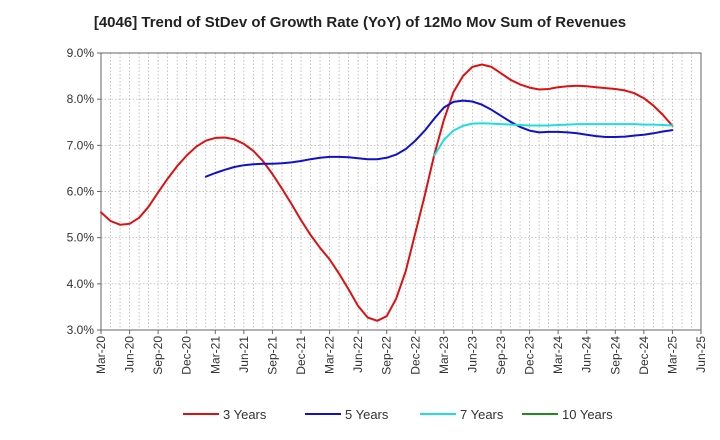 This screenshot has height=440, width=720. I want to click on x-tick-label: Sep-24, so click(615, 355).